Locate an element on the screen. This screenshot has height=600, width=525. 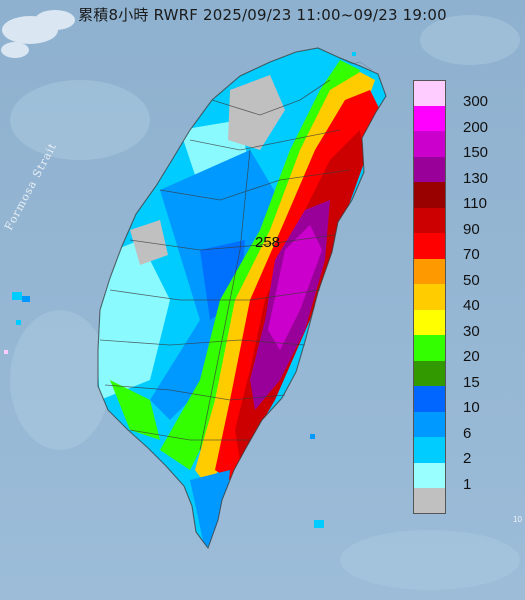
legend-item: 40 is located at coordinates (458, 299).